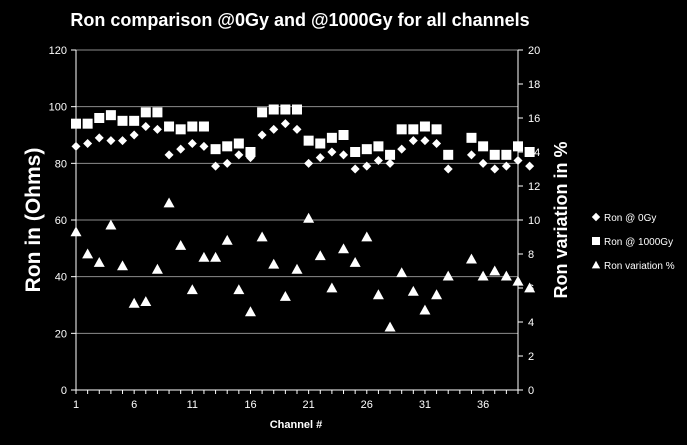  What do you see at coordinates (61, 334) in the screenshot?
I see `y-axis-tick-label: 20` at bounding box center [61, 334].